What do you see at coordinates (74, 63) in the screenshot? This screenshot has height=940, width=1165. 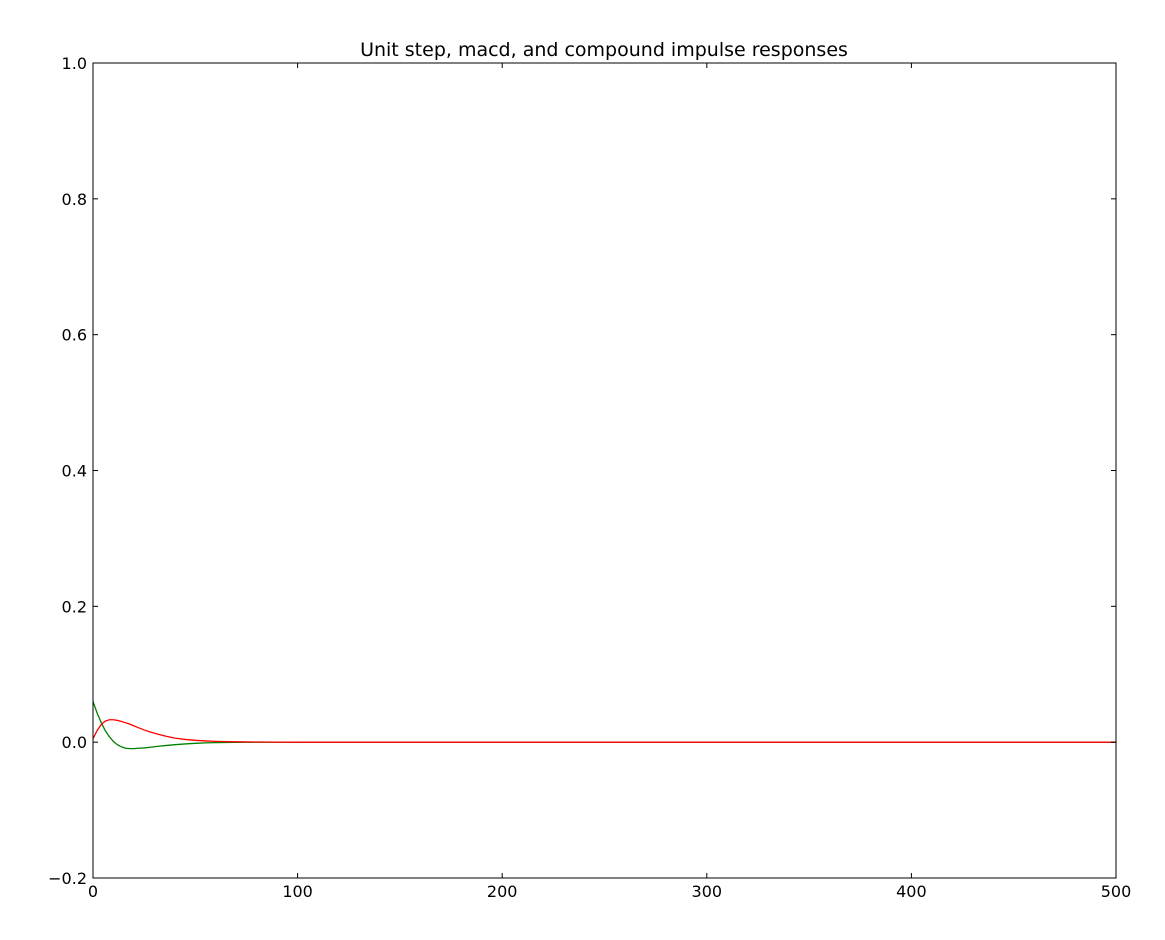 I see `y-tick-label: 1.0` at bounding box center [74, 63].